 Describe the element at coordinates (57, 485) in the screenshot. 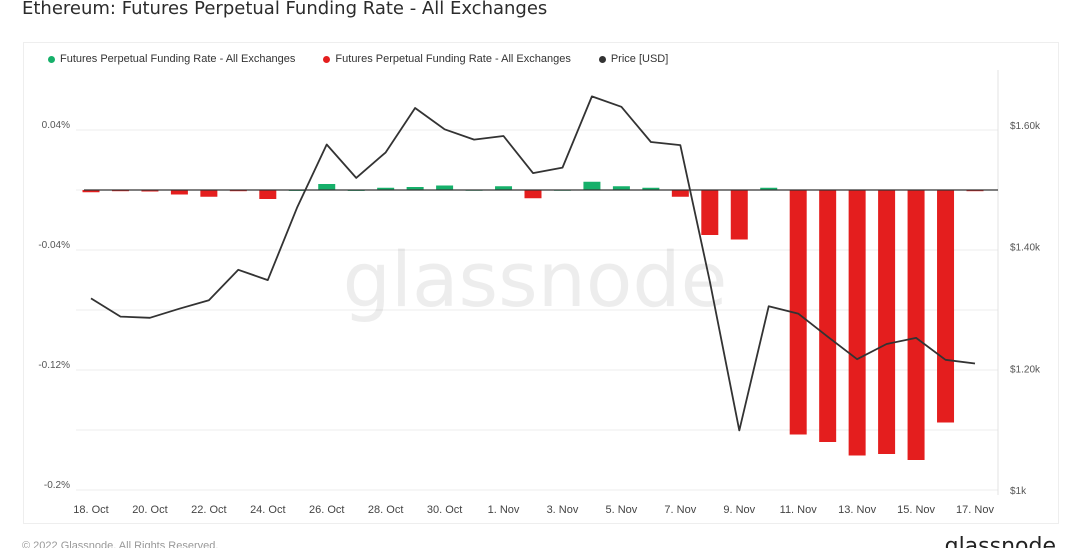

I see `left-axis-tick-label: -0.2%` at that location.